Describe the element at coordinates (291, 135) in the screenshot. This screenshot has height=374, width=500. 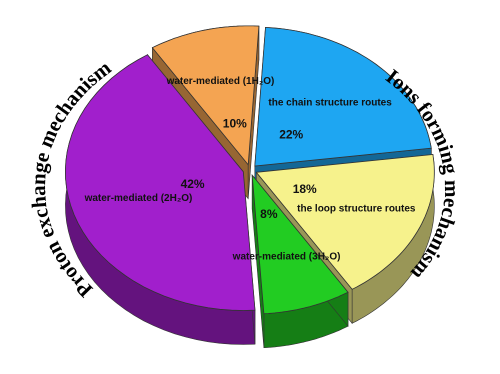
I see `value-label: 22%` at that location.